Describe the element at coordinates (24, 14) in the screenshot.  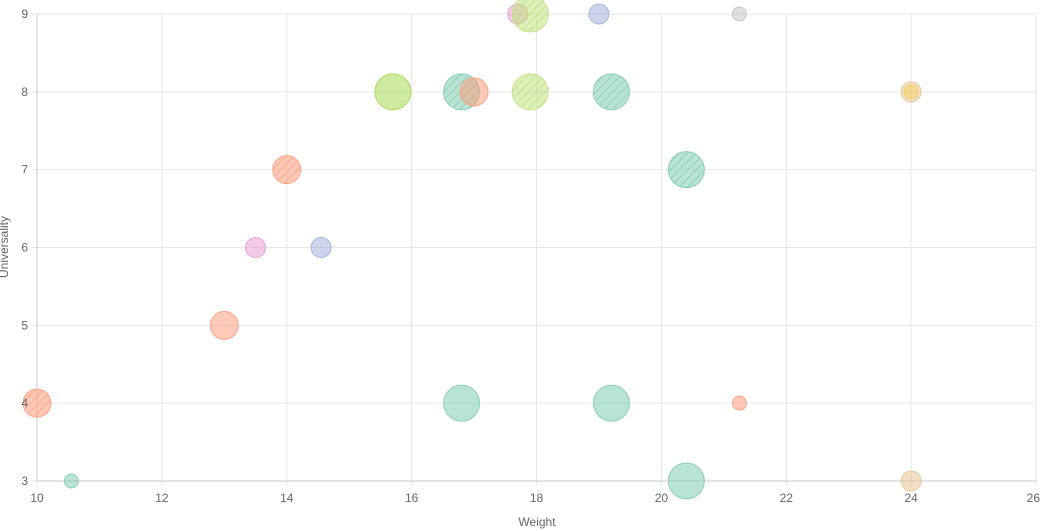
I see `y-tick-label: 9` at that location.